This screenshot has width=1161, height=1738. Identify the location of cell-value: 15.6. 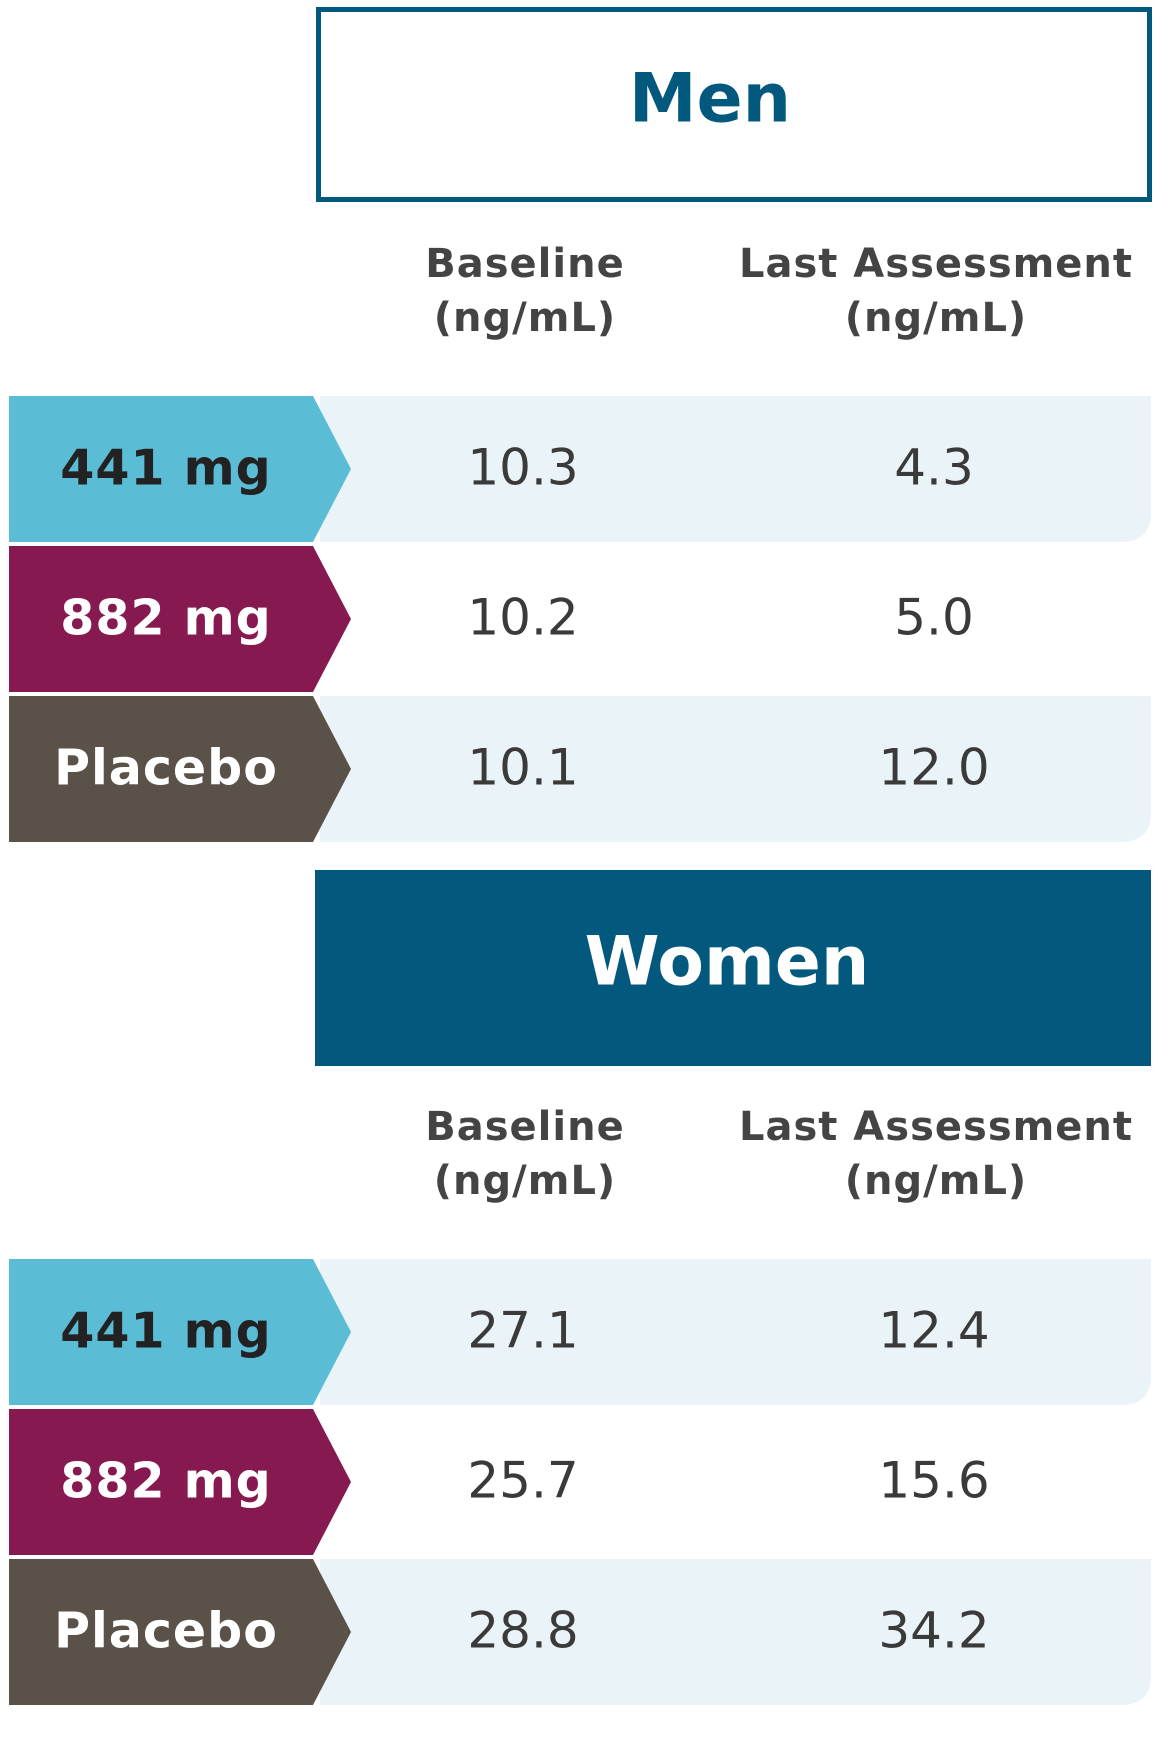
(933, 1481).